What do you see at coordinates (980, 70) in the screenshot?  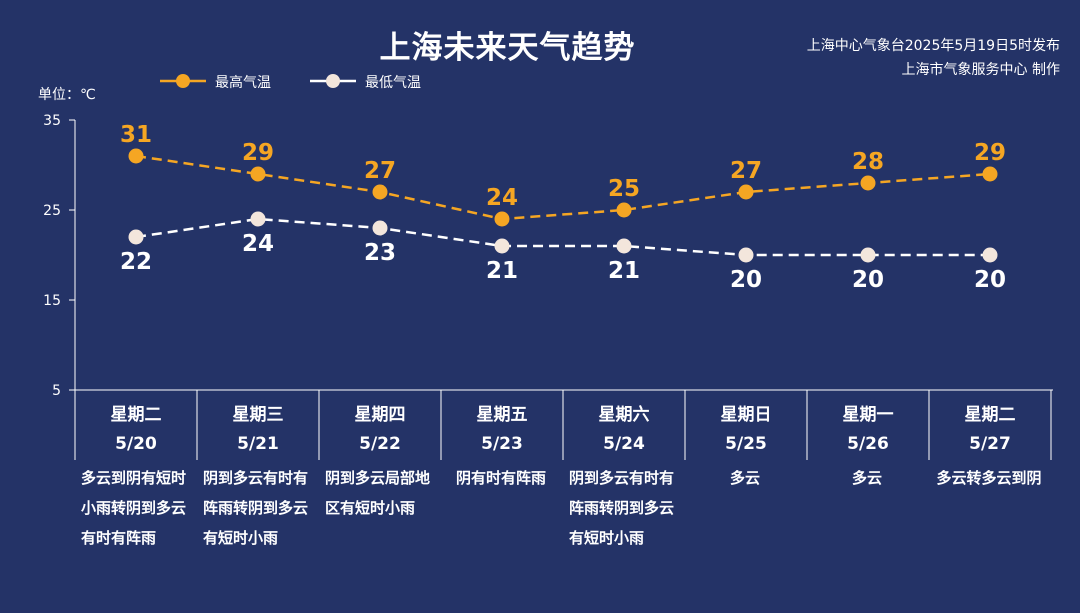 I see `source-line-producer: 上海市气象服务中心 制作` at bounding box center [980, 70].